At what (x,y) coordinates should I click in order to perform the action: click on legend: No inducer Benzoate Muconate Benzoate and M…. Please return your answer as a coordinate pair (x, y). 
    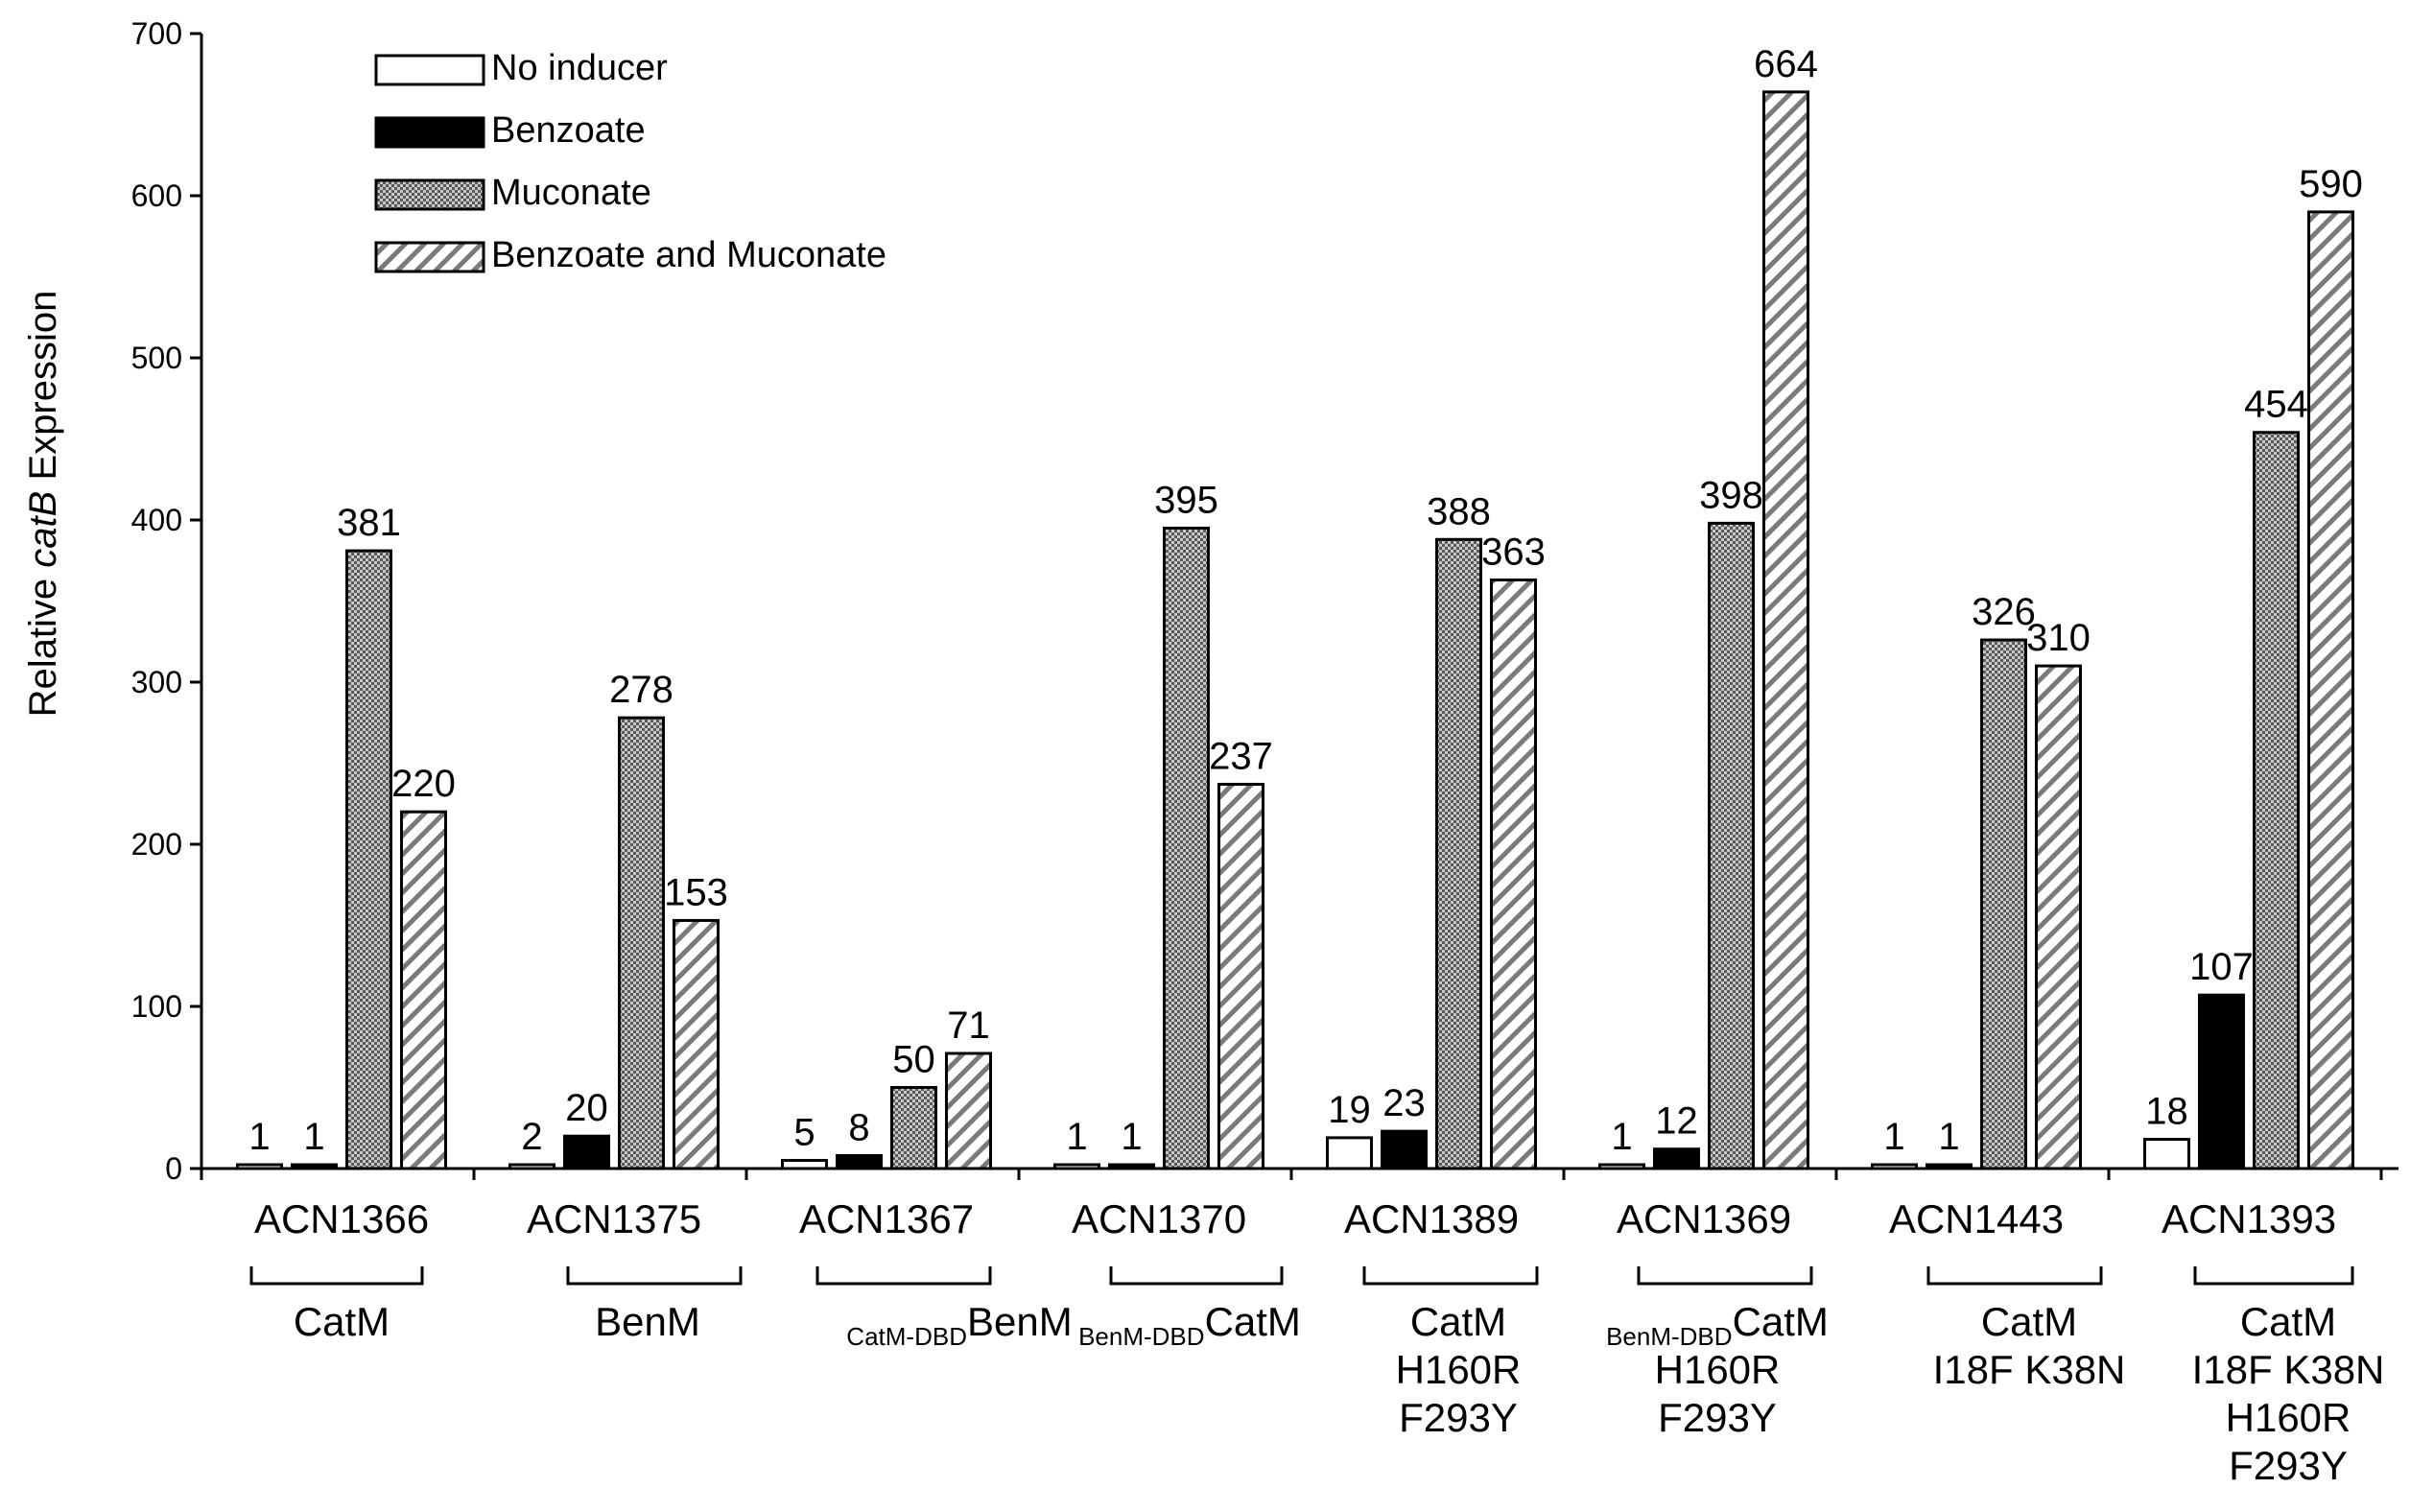
    Looking at the image, I should click on (630, 161).